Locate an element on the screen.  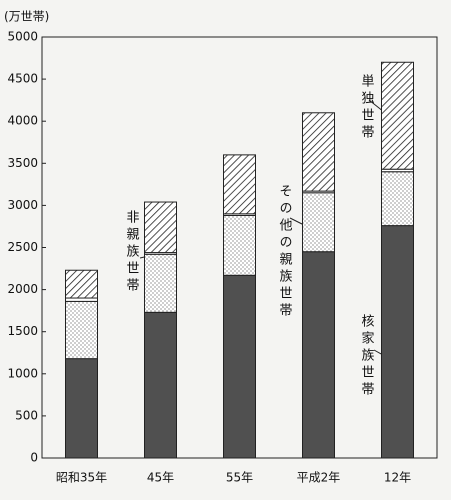
x-tick-label: 55年 is located at coordinates (239, 478).